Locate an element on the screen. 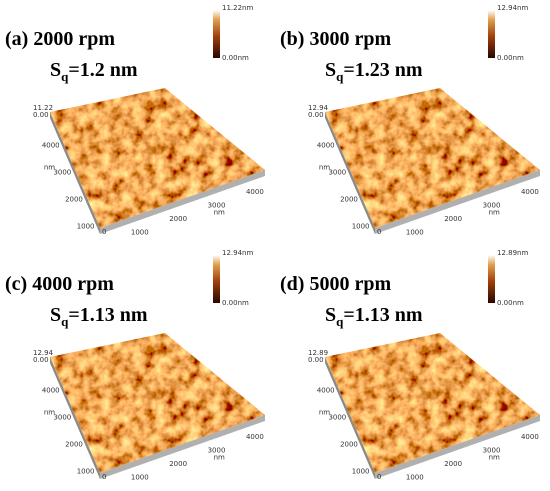 The image size is (550, 491). panel-label: (d) 5000 rpm is located at coordinates (335, 284).